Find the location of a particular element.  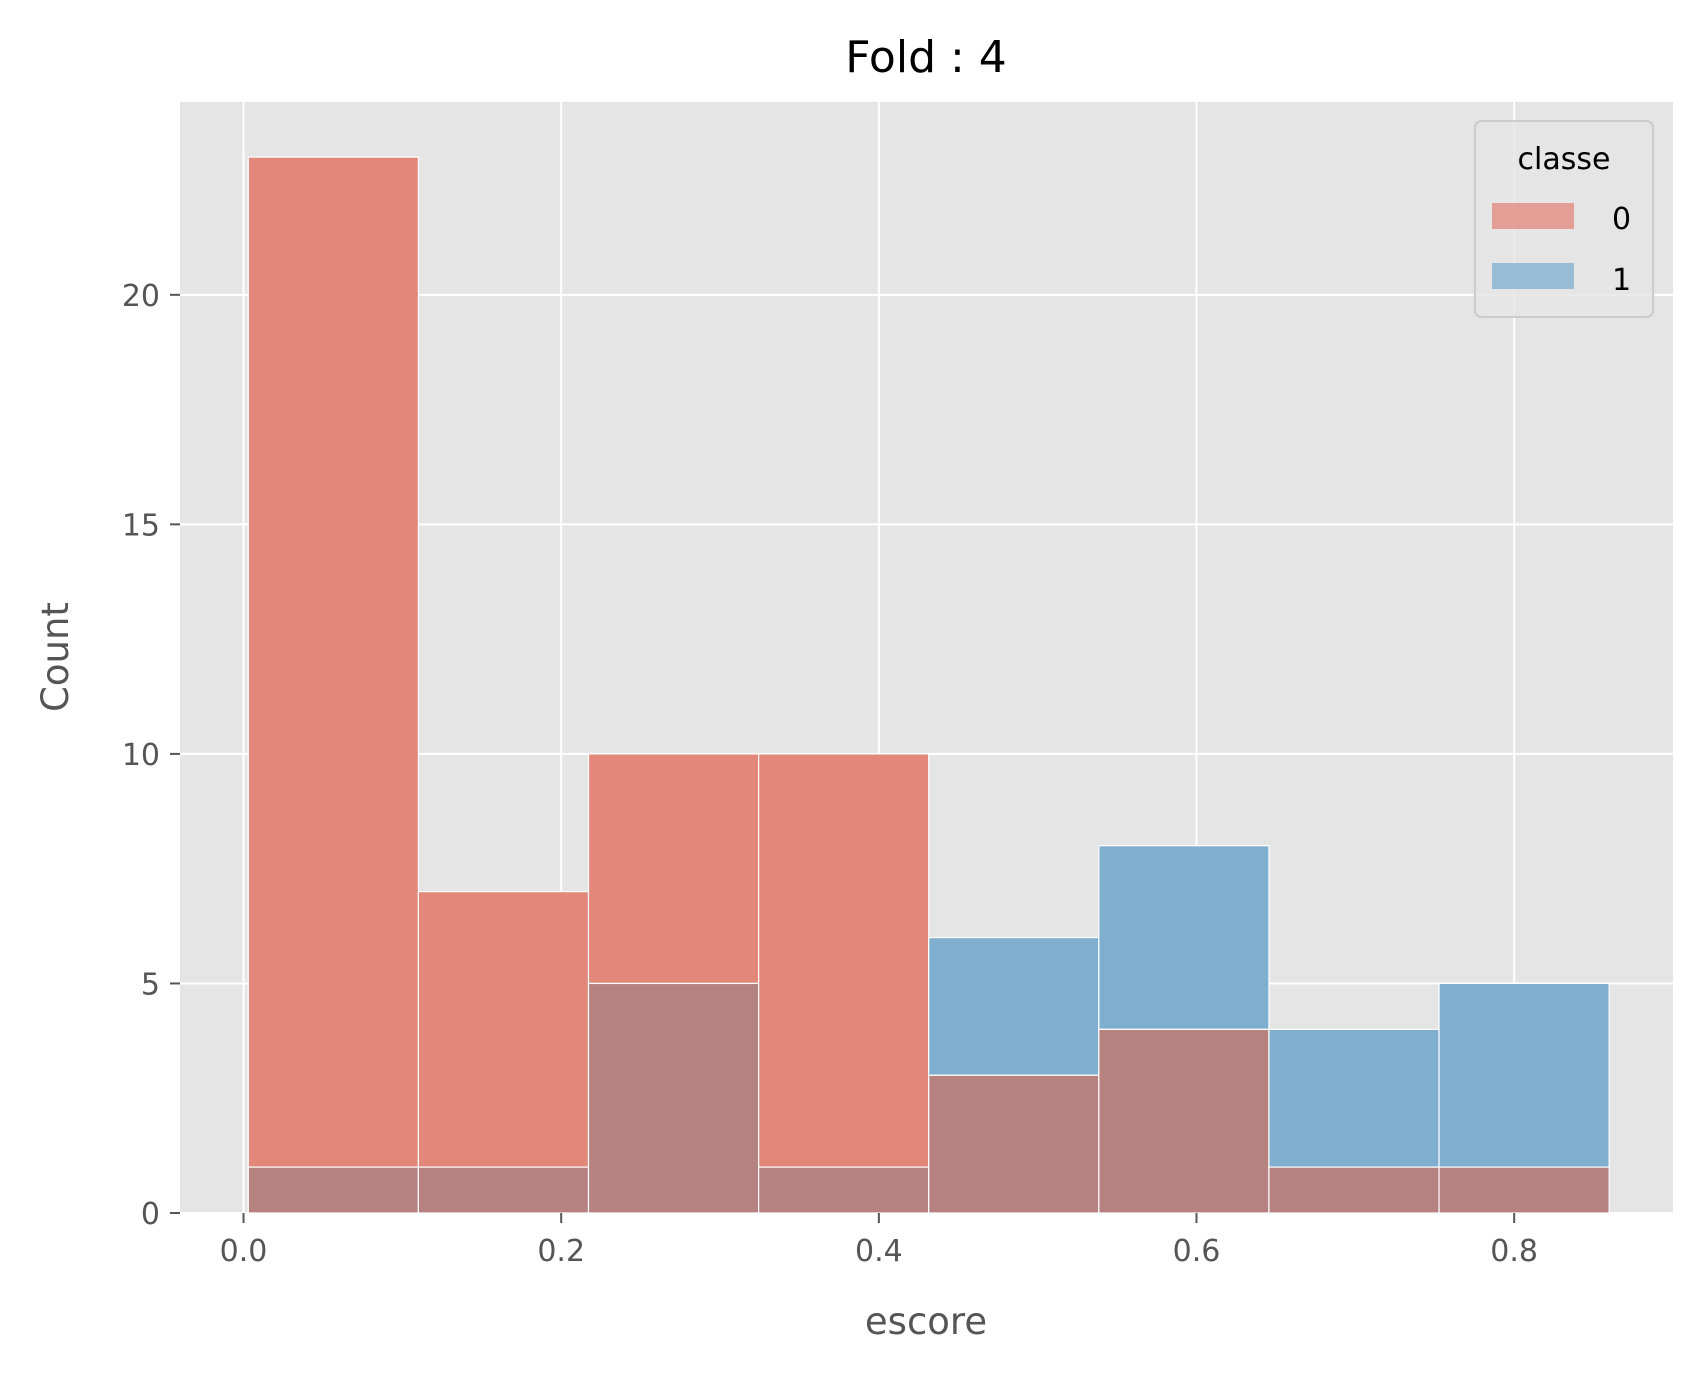

x-tick-label: 0.2 is located at coordinates (561, 1251).